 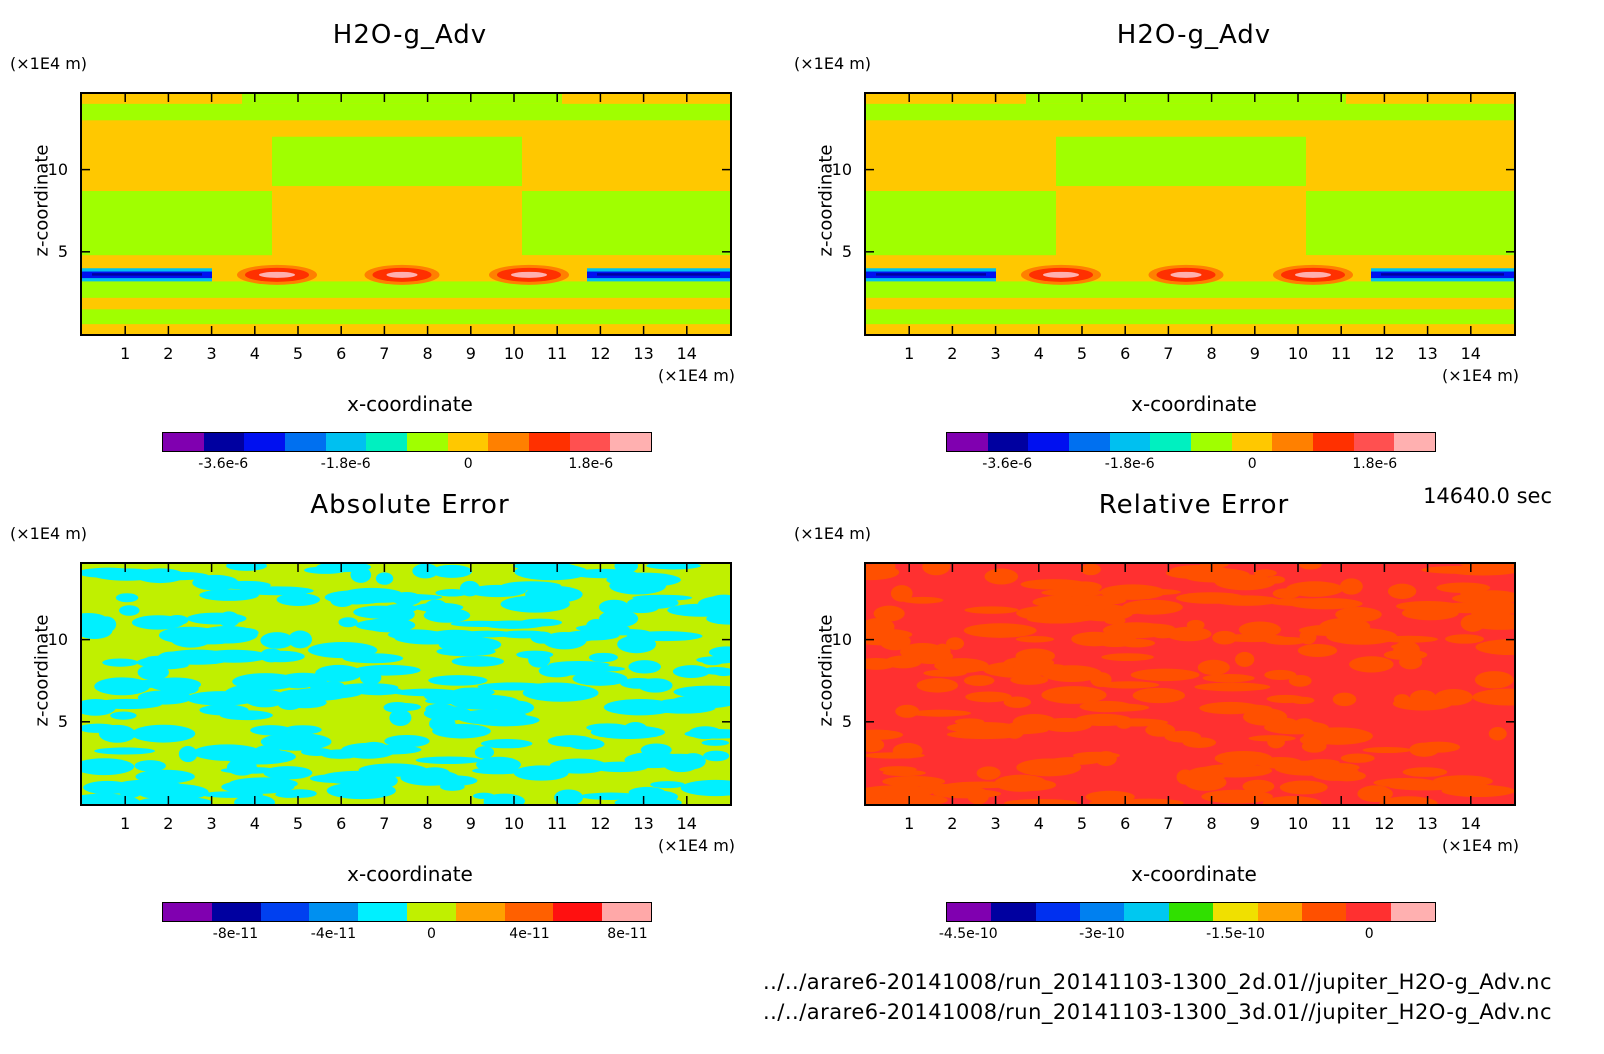 I want to click on chart-title: Absolute Error, so click(x=410, y=505).